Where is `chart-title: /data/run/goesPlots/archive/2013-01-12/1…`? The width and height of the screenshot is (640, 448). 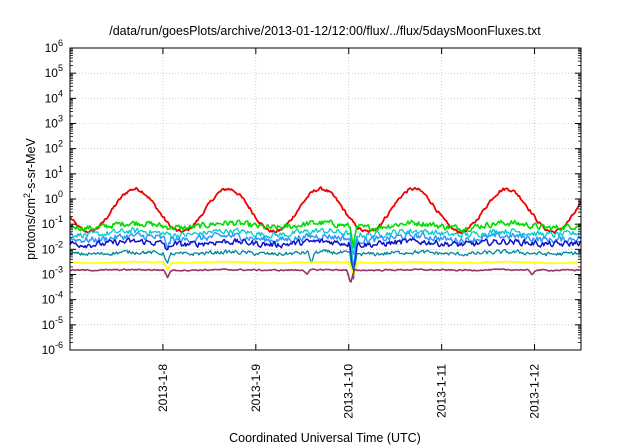
chart-title: /data/run/goesPlots/archive/2013-01-12/1… is located at coordinates (325, 31).